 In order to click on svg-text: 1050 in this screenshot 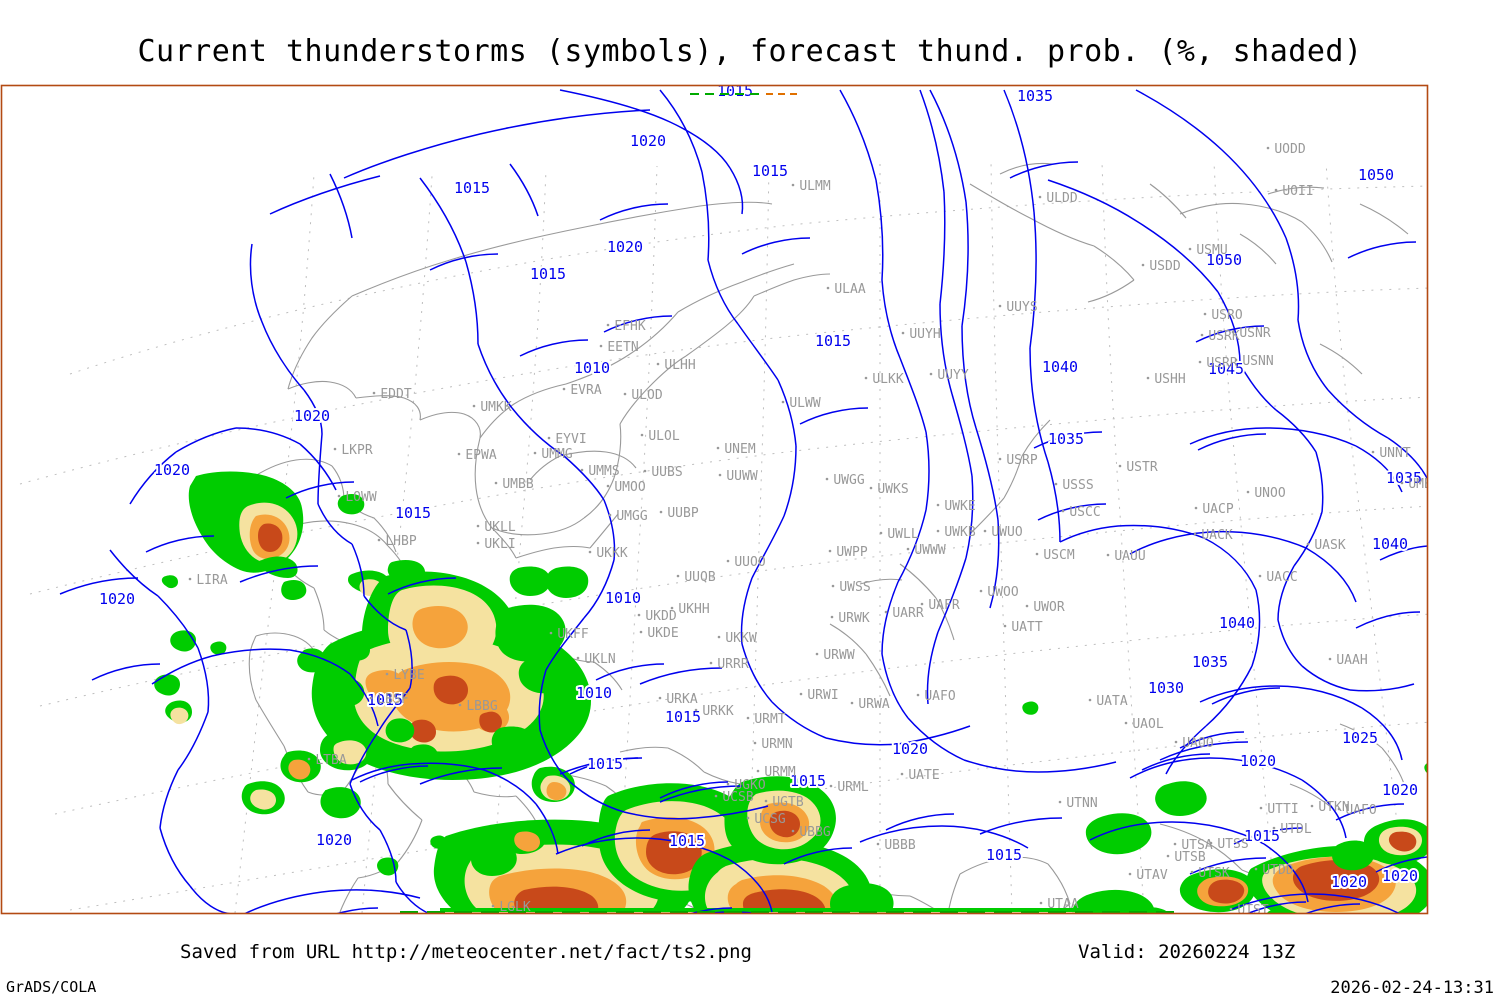, I will do `click(1224, 260)`.